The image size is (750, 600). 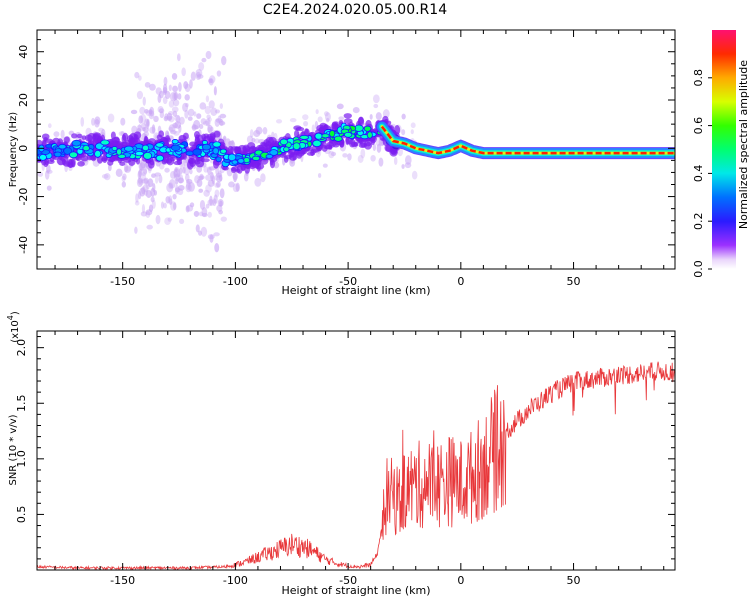 What do you see at coordinates (355, 290) in the screenshot?
I see `spectrogram-x-axis-label: Height of straight line (km)` at bounding box center [355, 290].